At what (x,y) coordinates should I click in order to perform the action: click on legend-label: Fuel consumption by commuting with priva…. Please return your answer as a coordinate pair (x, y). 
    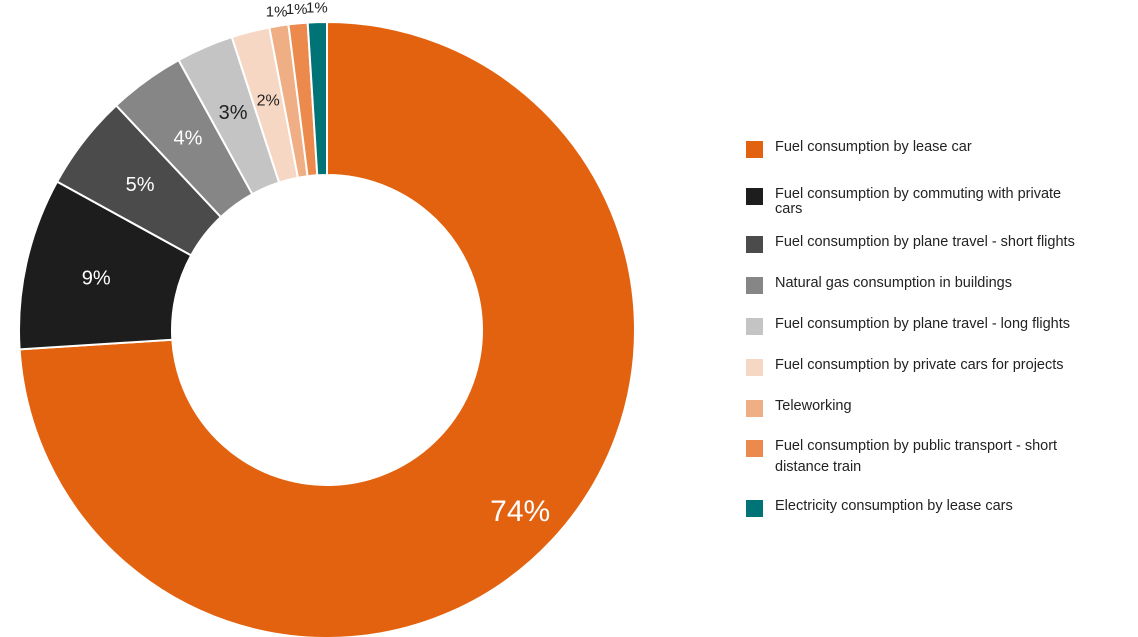
    Looking at the image, I should click on (918, 201).